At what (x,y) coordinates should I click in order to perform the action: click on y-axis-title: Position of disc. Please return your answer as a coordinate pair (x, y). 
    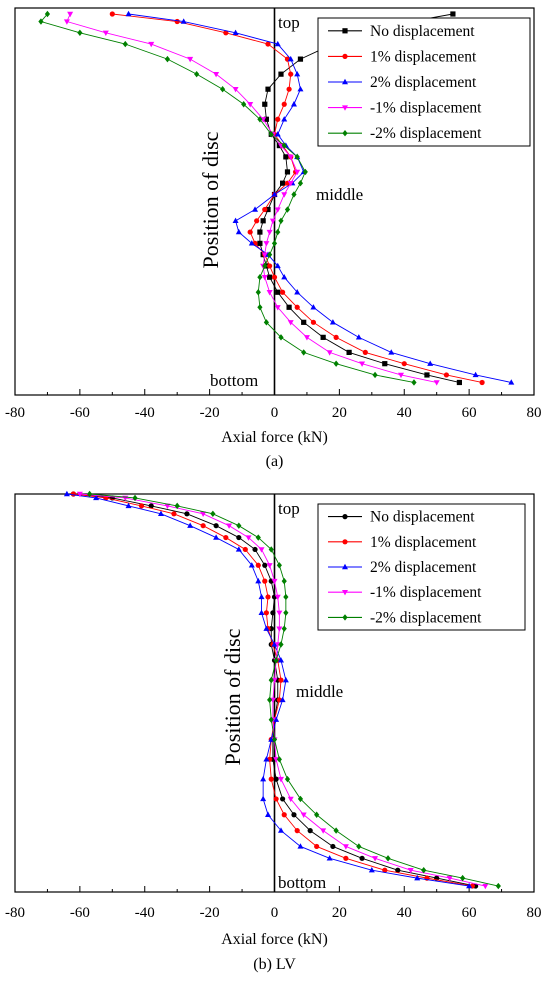
    Looking at the image, I should click on (210, 199).